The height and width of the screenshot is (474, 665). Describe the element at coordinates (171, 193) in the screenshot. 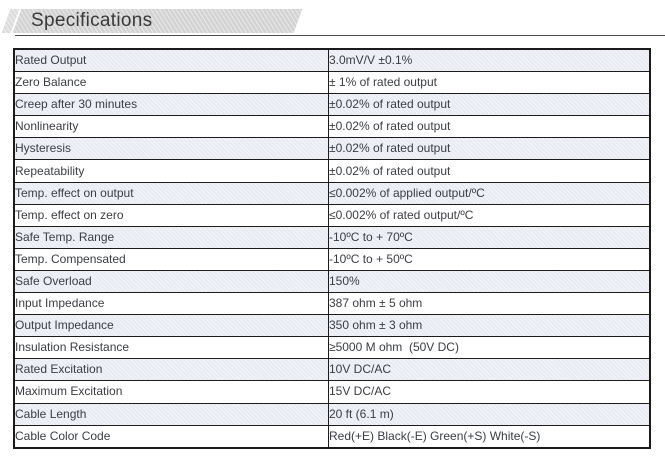

I see `spec-label: Temp. effect on output` at that location.